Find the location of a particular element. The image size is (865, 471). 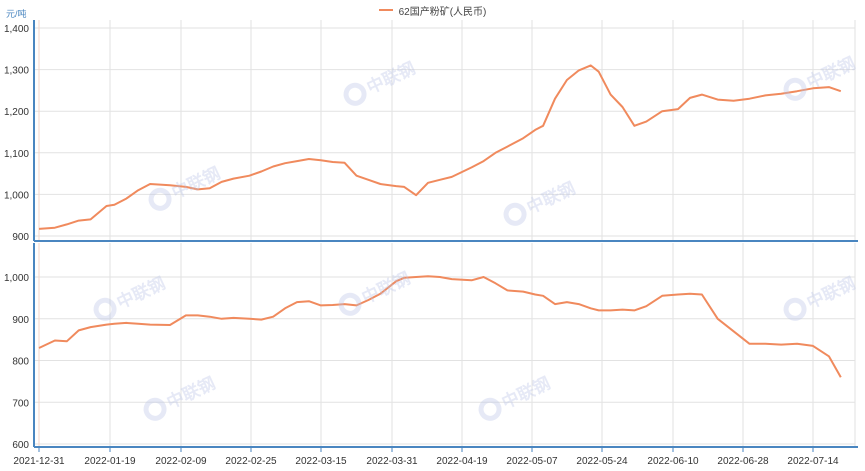

x-tick-label: 2022-05-07 is located at coordinates (532, 461).